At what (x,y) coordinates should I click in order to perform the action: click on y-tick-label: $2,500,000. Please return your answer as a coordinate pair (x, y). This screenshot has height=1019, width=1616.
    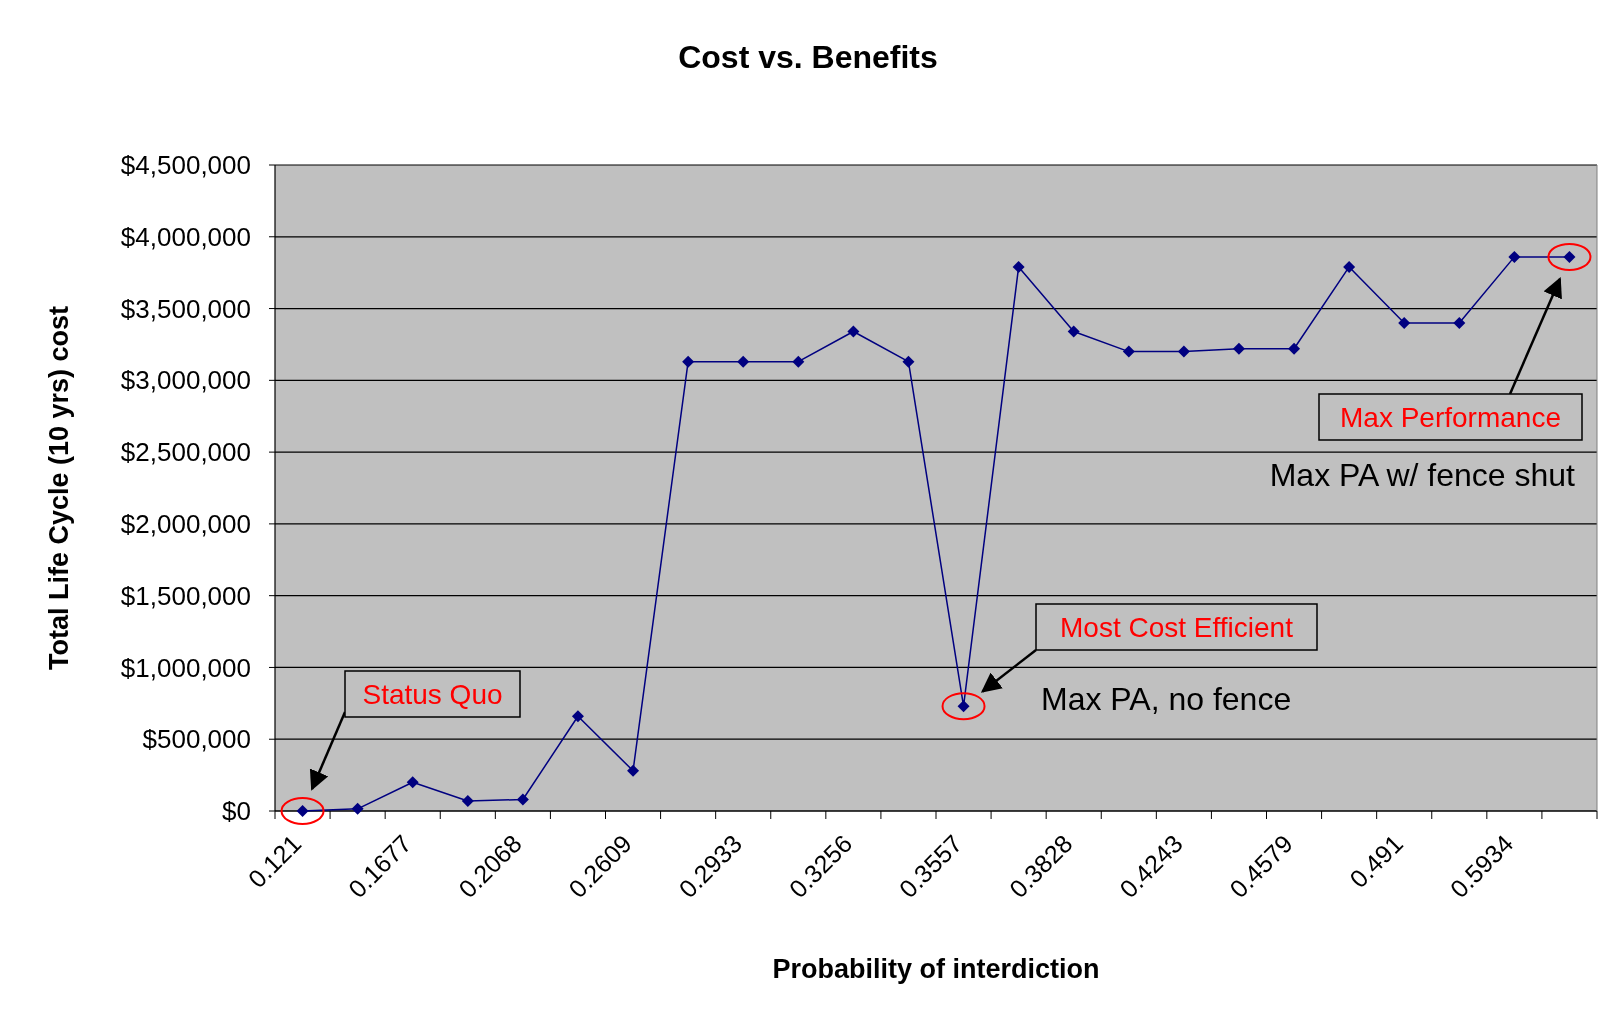
    Looking at the image, I should click on (185, 452).